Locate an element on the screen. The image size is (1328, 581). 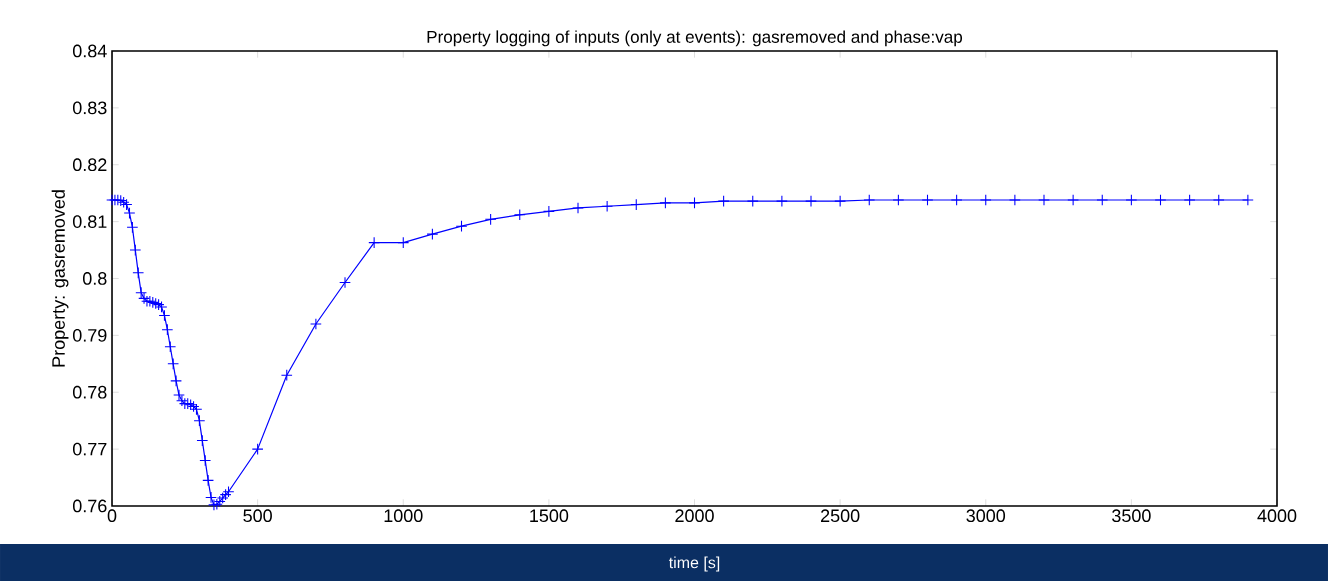
y-tick-label: 0.84 is located at coordinates (89, 51).